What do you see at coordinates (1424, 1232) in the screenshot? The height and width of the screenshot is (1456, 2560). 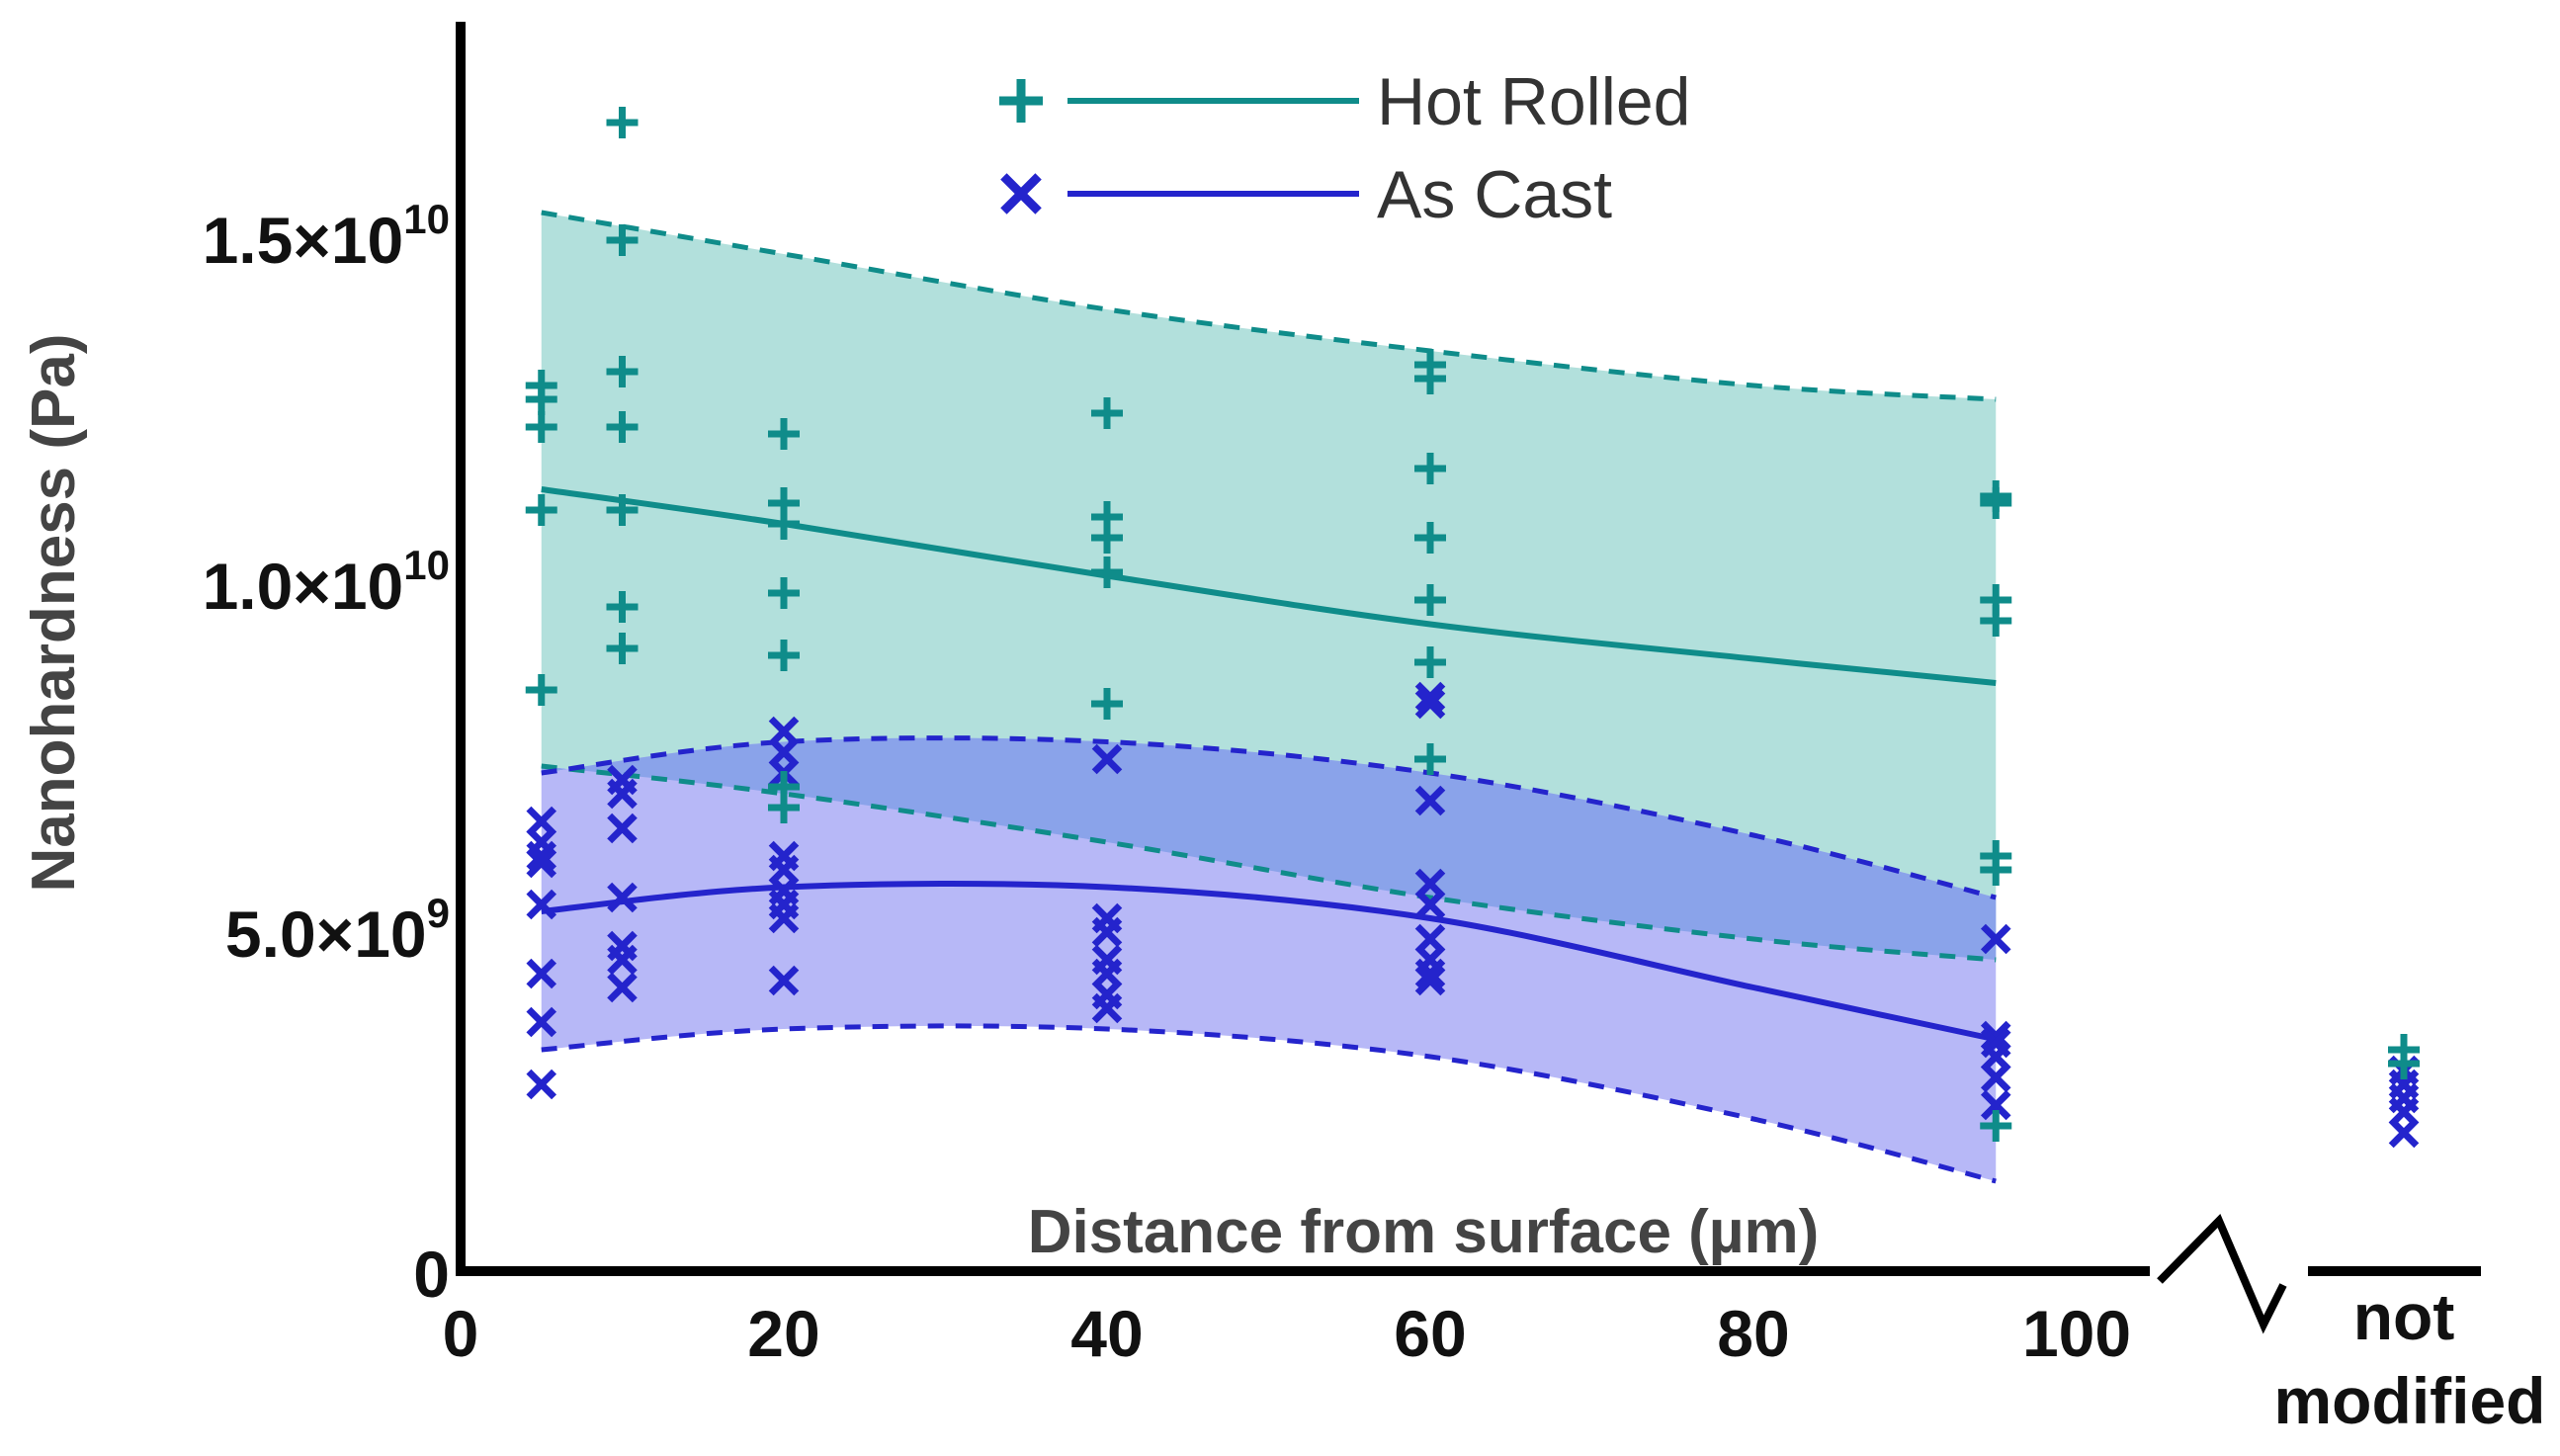 I see `x-axis-title: Distance from surface (µm)` at bounding box center [1424, 1232].